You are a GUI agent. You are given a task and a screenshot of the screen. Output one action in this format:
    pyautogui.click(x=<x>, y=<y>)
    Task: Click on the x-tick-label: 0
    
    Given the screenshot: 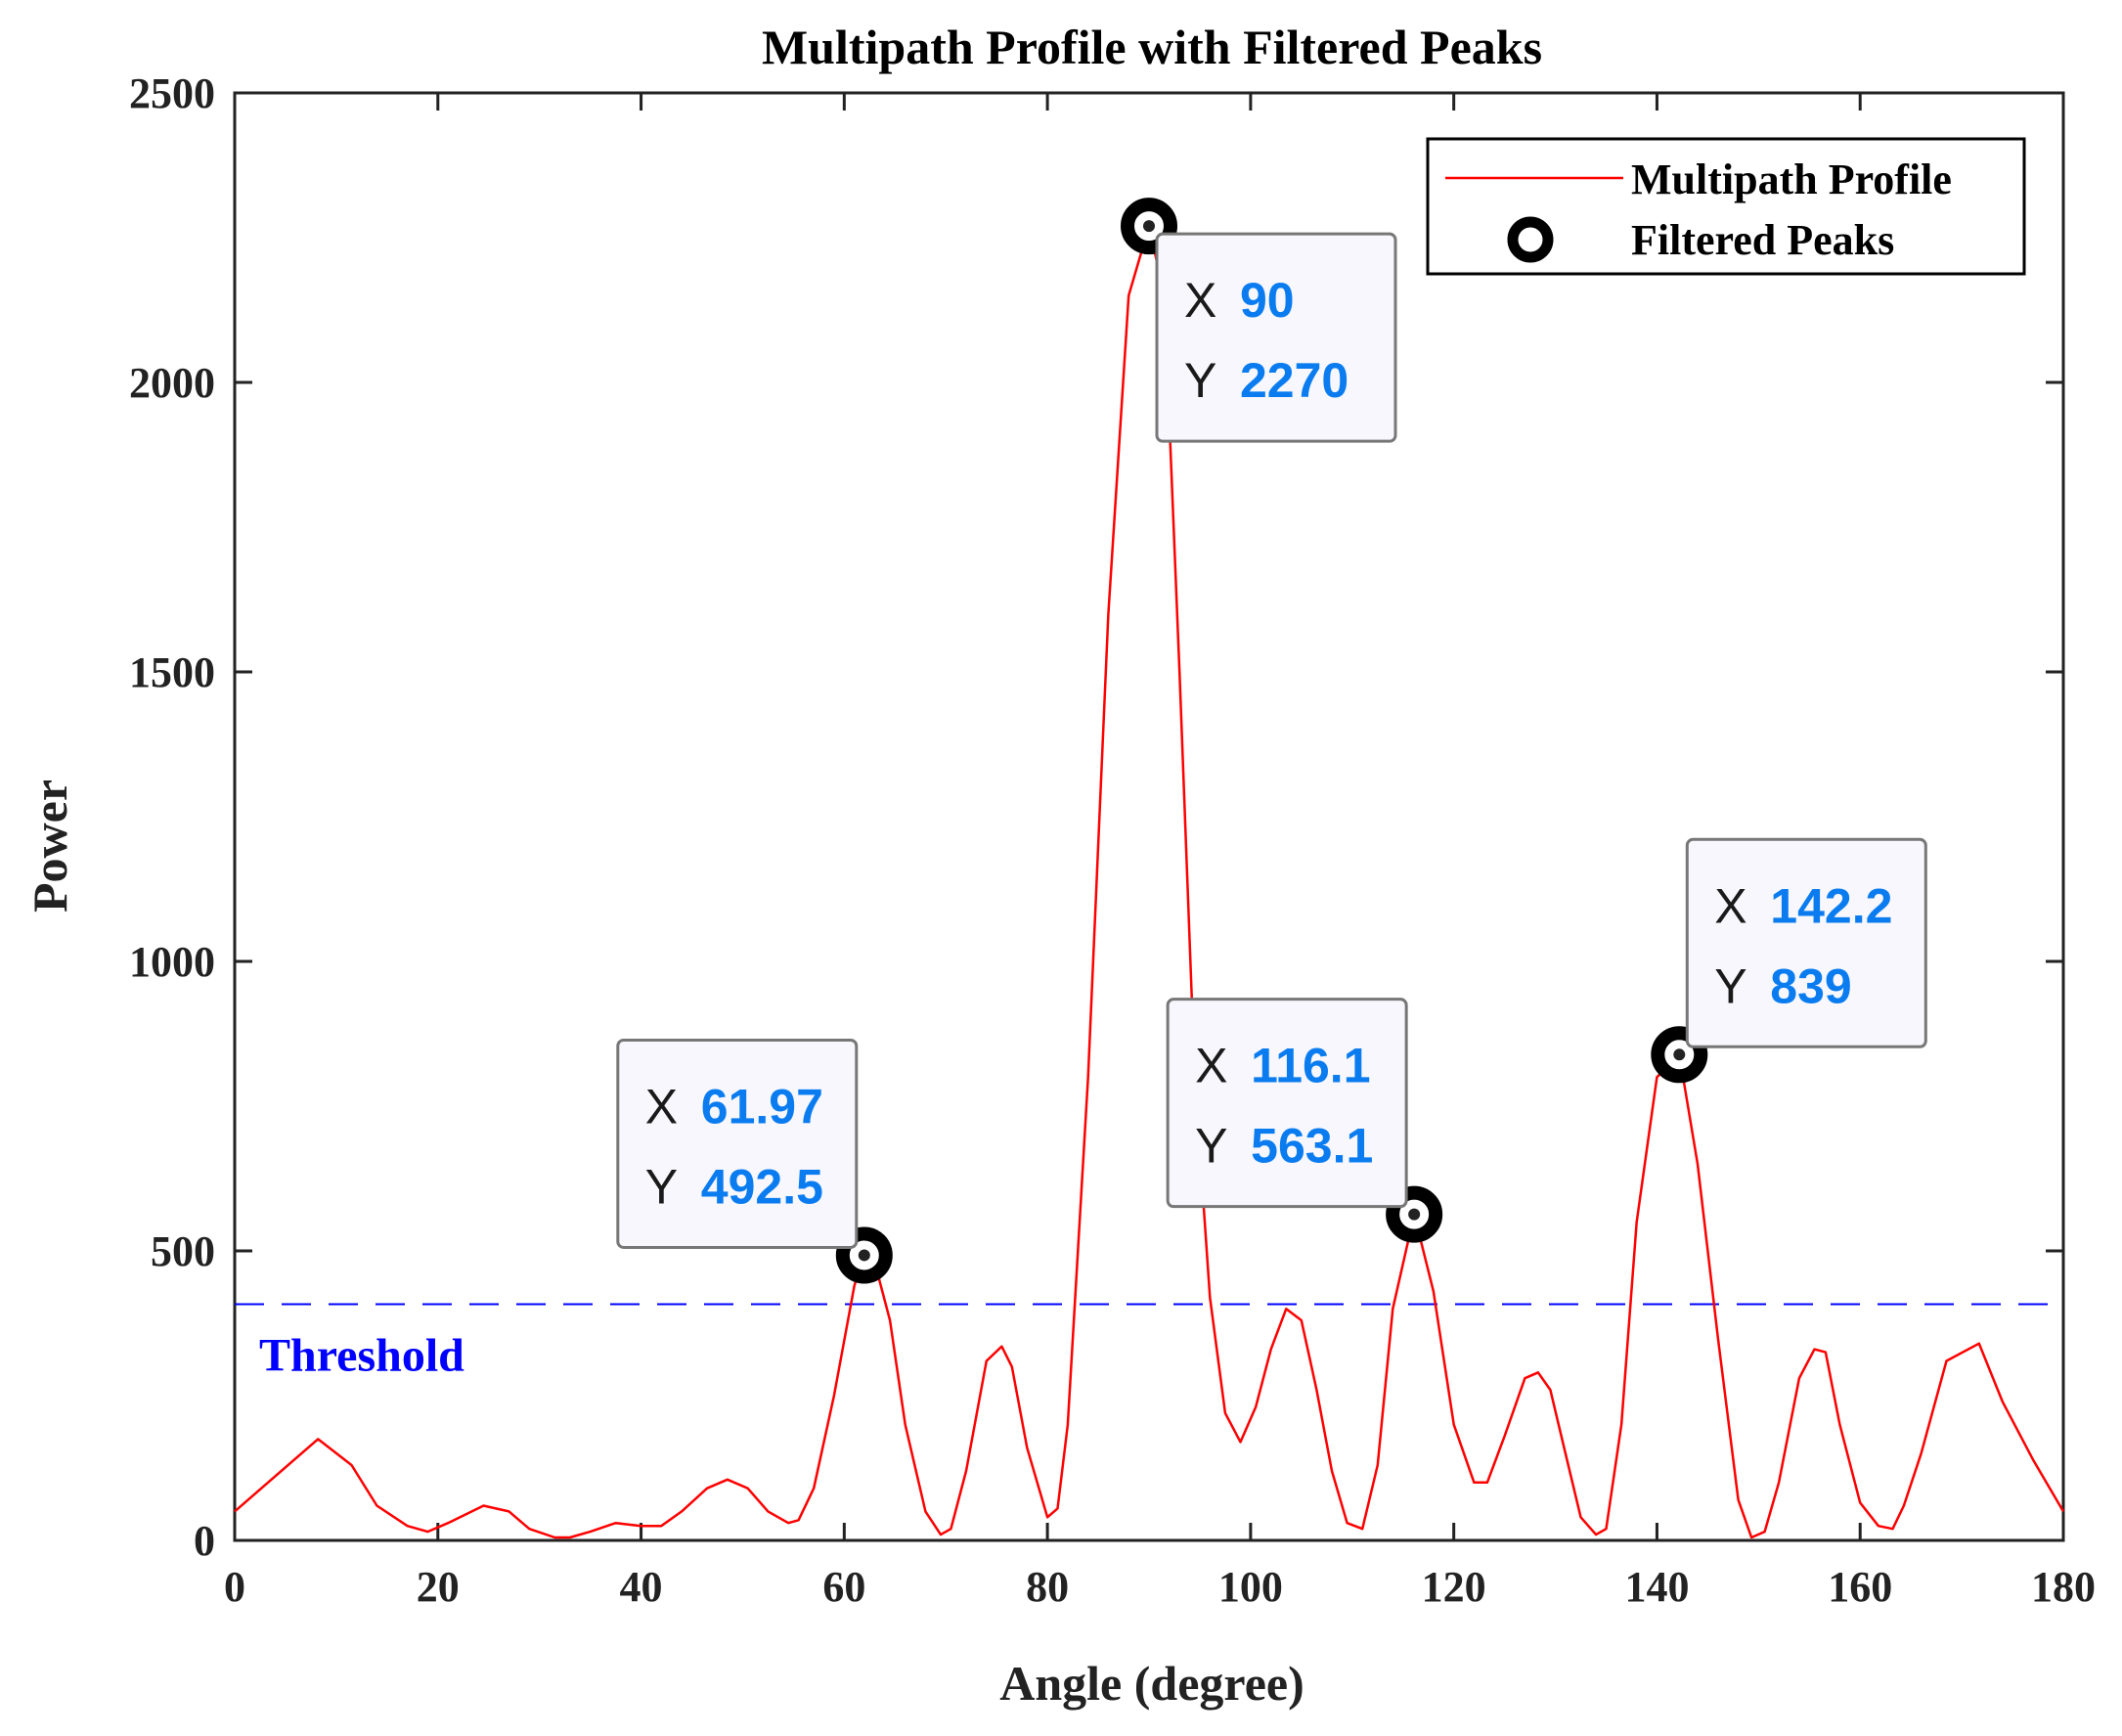 What is the action you would take?
    pyautogui.click(x=234, y=1587)
    